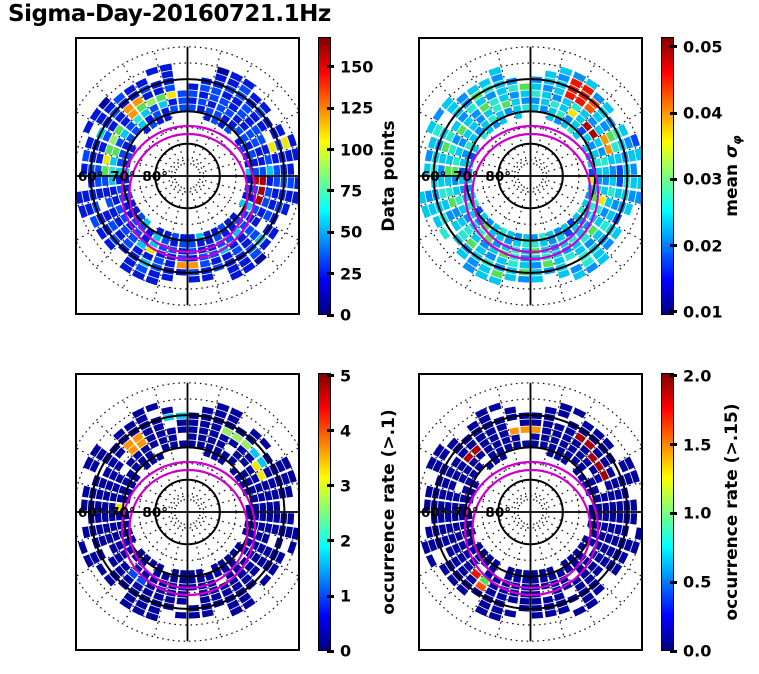  I want to click on colorbar-occurrence-rate-0.1: 0 1 2 3 4 5 occurrence rate (>.1), so click(378, 513).